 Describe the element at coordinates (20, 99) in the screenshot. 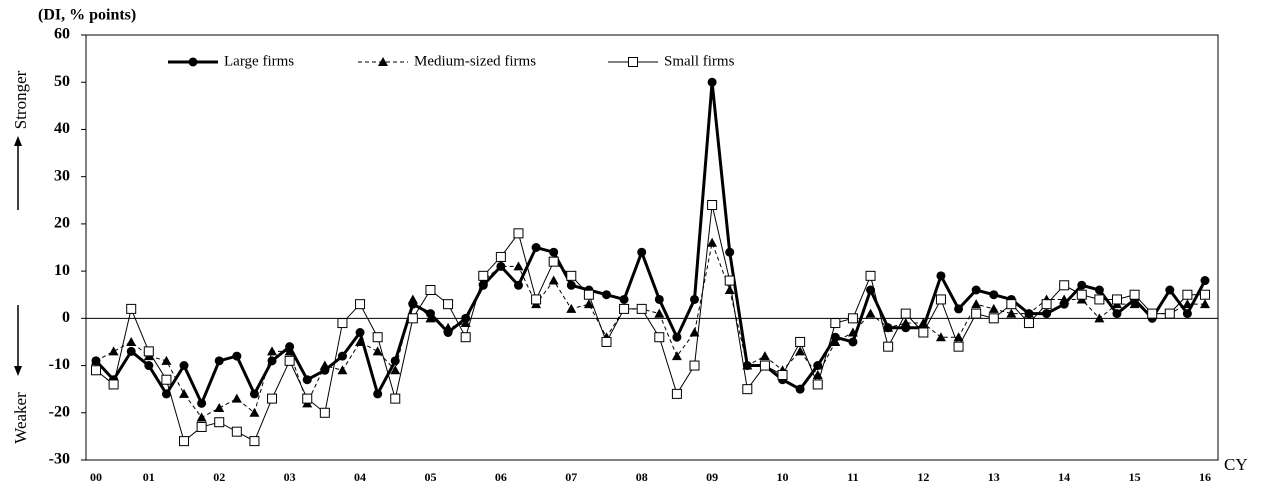

I see `stronger-label: Stronger` at that location.